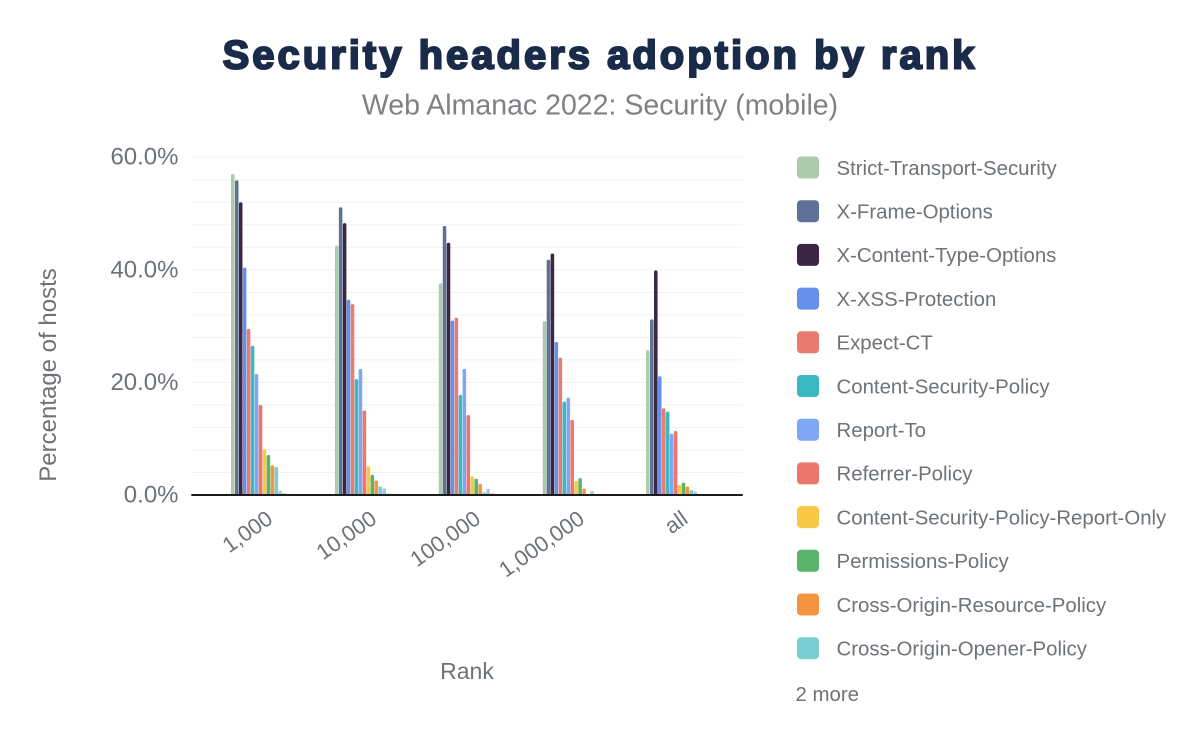 This screenshot has height=747, width=1200. Describe the element at coordinates (915, 213) in the screenshot. I see `svg-text: X-Frame-Options` at that location.